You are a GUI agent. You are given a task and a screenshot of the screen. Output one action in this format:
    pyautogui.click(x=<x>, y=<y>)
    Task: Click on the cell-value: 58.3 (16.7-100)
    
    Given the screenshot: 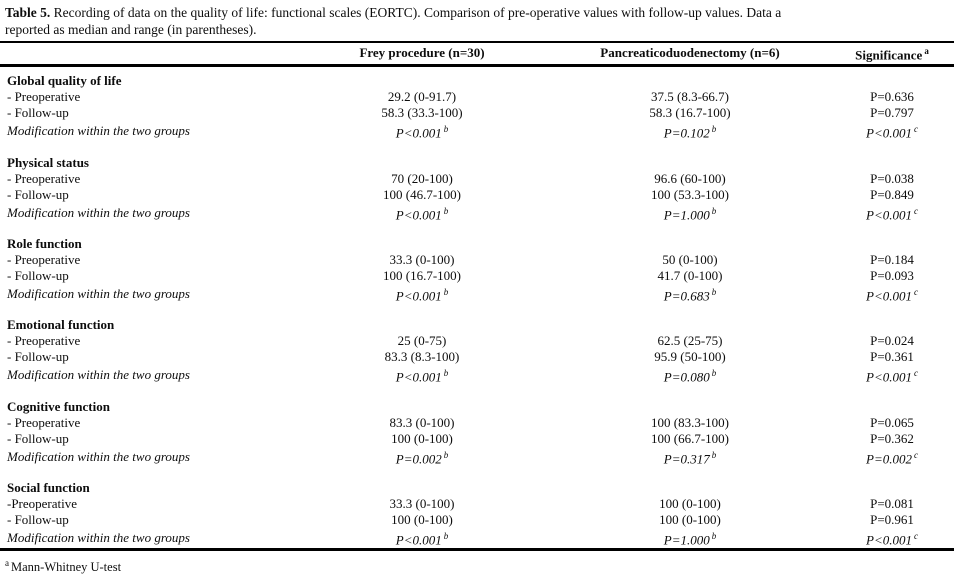 What is the action you would take?
    pyautogui.click(x=690, y=113)
    